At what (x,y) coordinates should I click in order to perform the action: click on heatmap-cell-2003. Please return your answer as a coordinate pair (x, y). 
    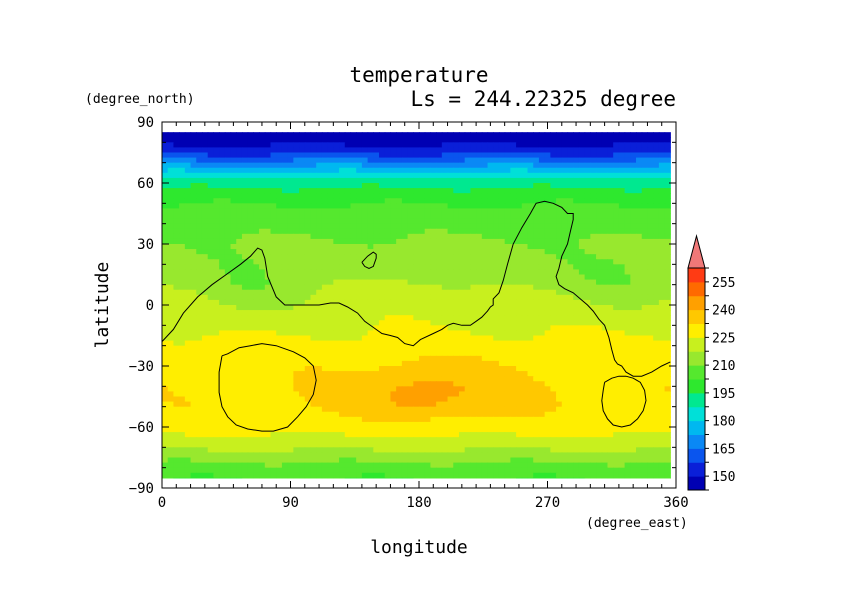
    Looking at the image, I should click on (422, 247).